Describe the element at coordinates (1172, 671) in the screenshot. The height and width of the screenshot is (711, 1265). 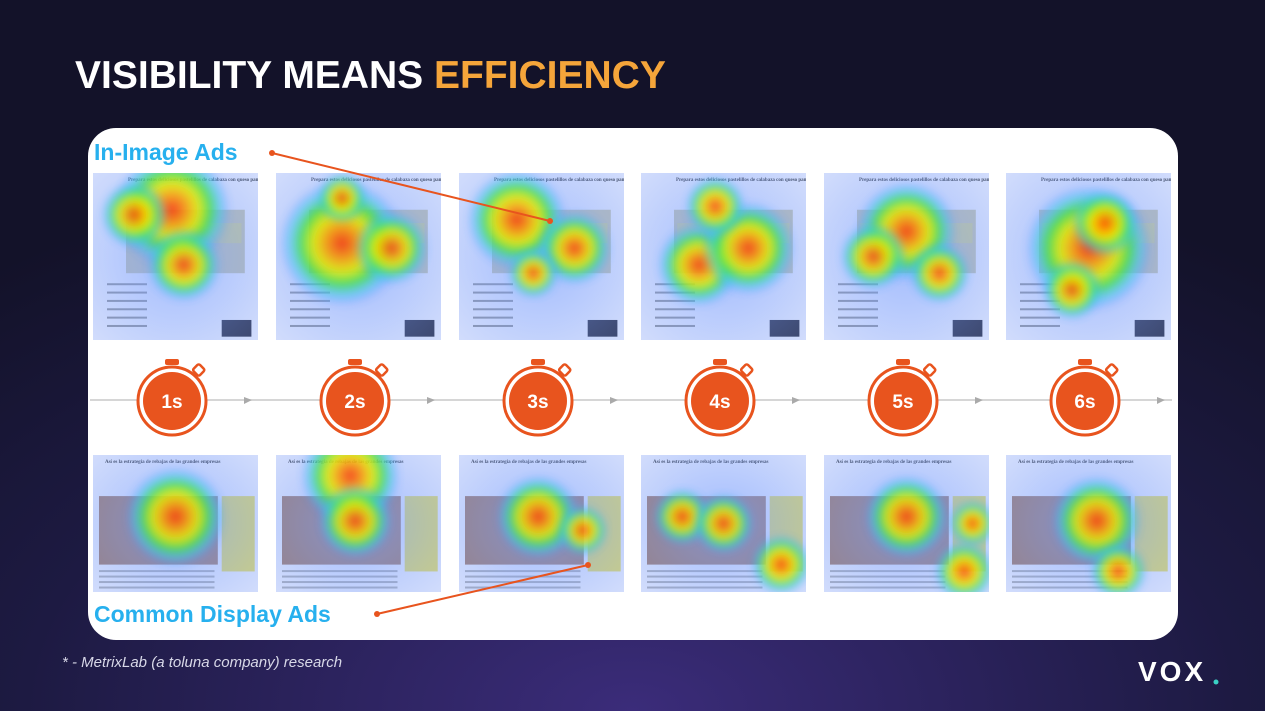
I see `logo: VOX` at that location.